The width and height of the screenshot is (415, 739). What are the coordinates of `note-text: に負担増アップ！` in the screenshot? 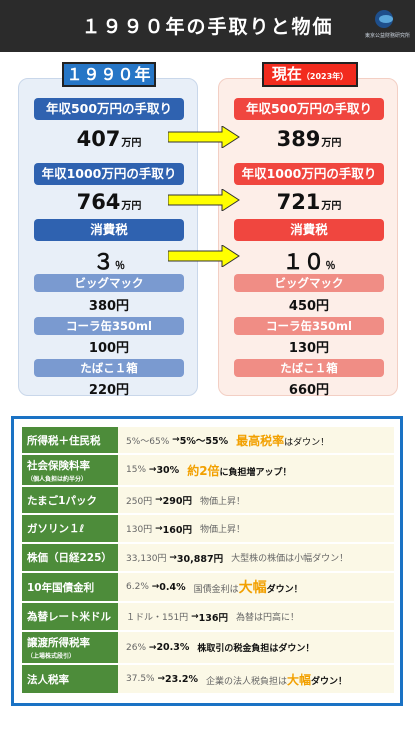 It's located at (255, 472).